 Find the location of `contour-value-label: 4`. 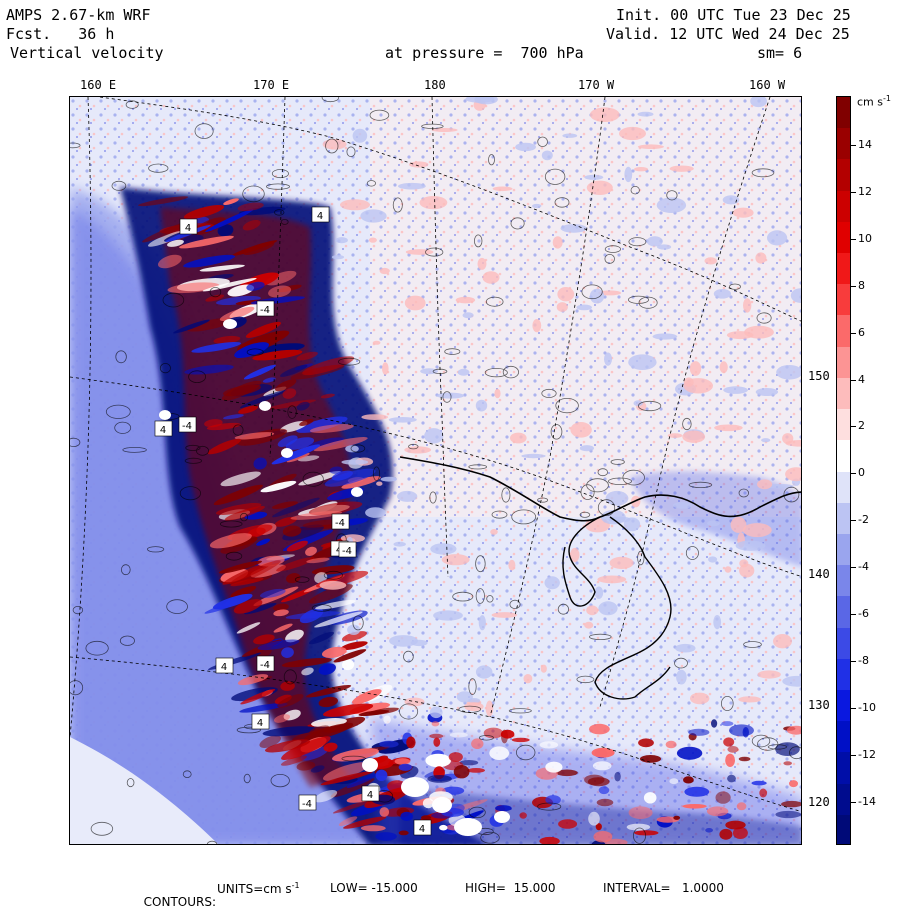

contour-value-label: 4 is located at coordinates (163, 428).